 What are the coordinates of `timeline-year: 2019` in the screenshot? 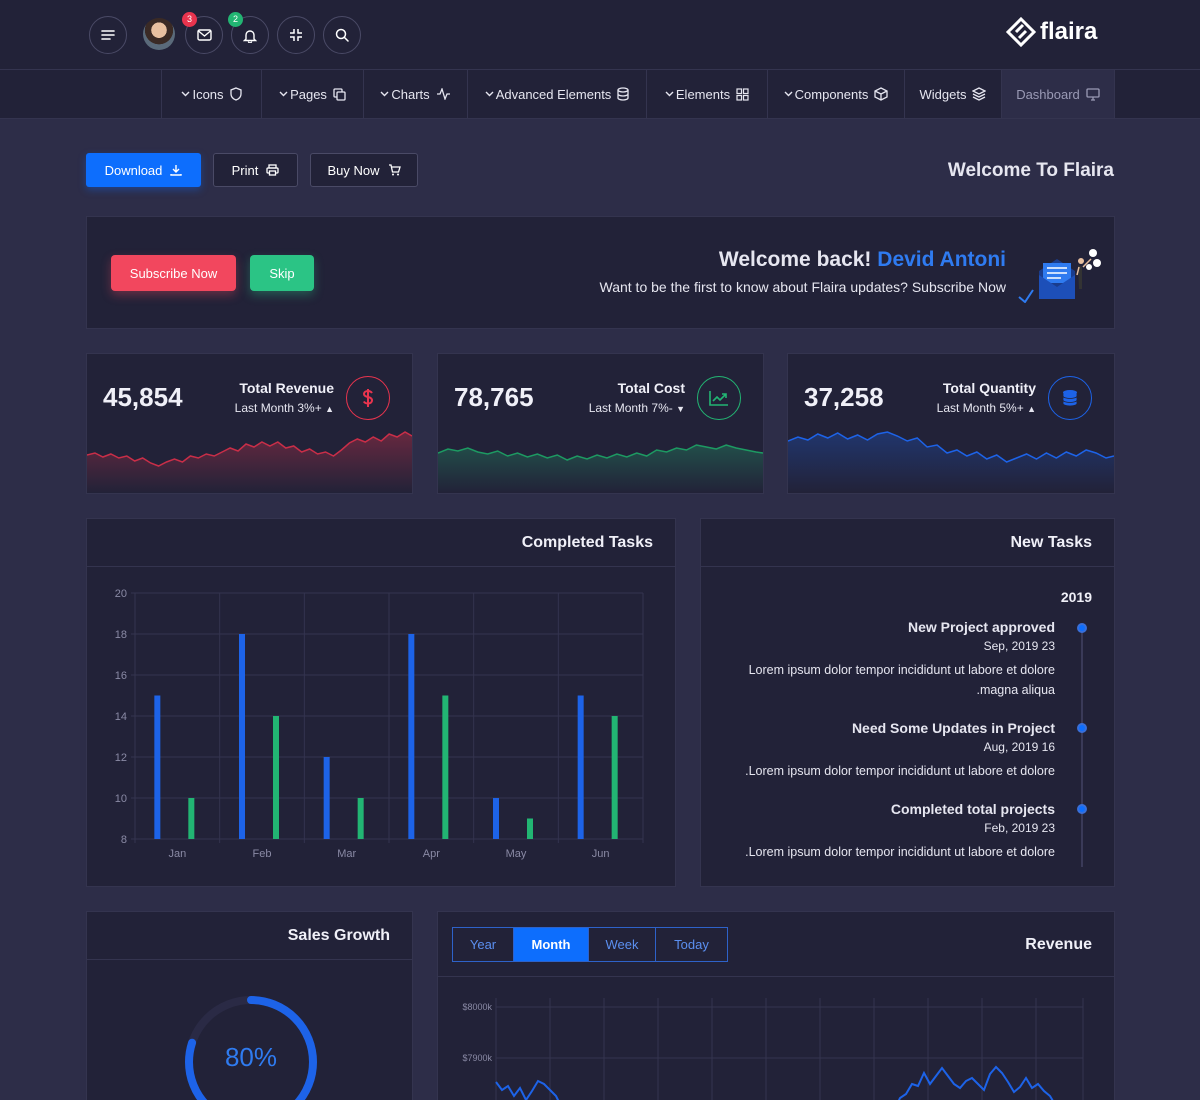 It's located at (1076, 597).